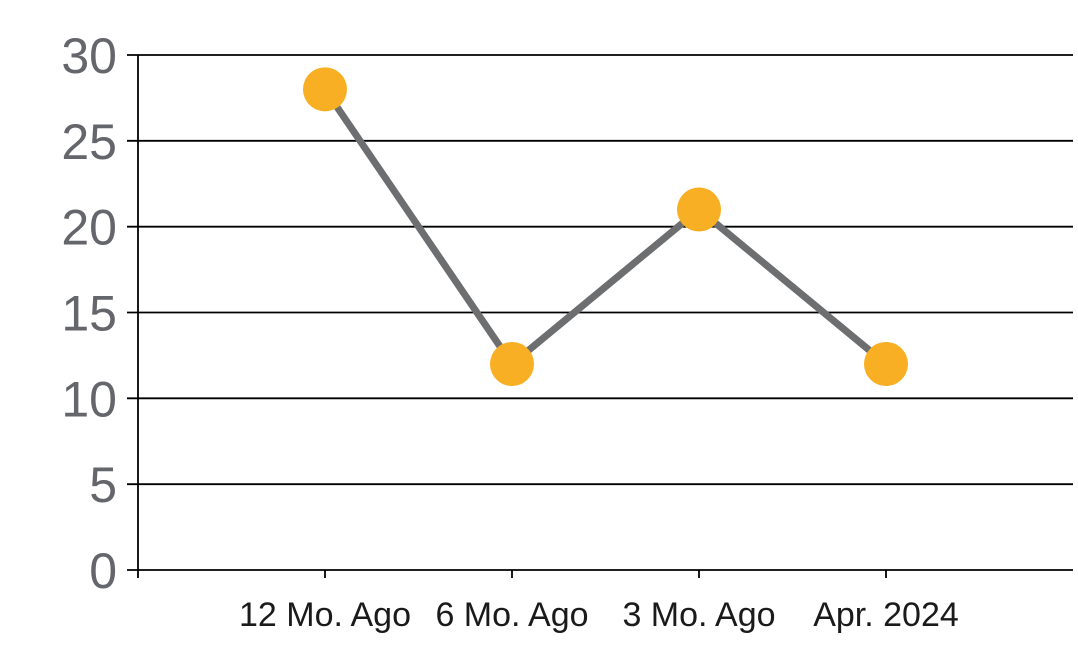 This screenshot has height=663, width=1078. What do you see at coordinates (103, 571) in the screenshot?
I see `y-tick-label: 0` at bounding box center [103, 571].